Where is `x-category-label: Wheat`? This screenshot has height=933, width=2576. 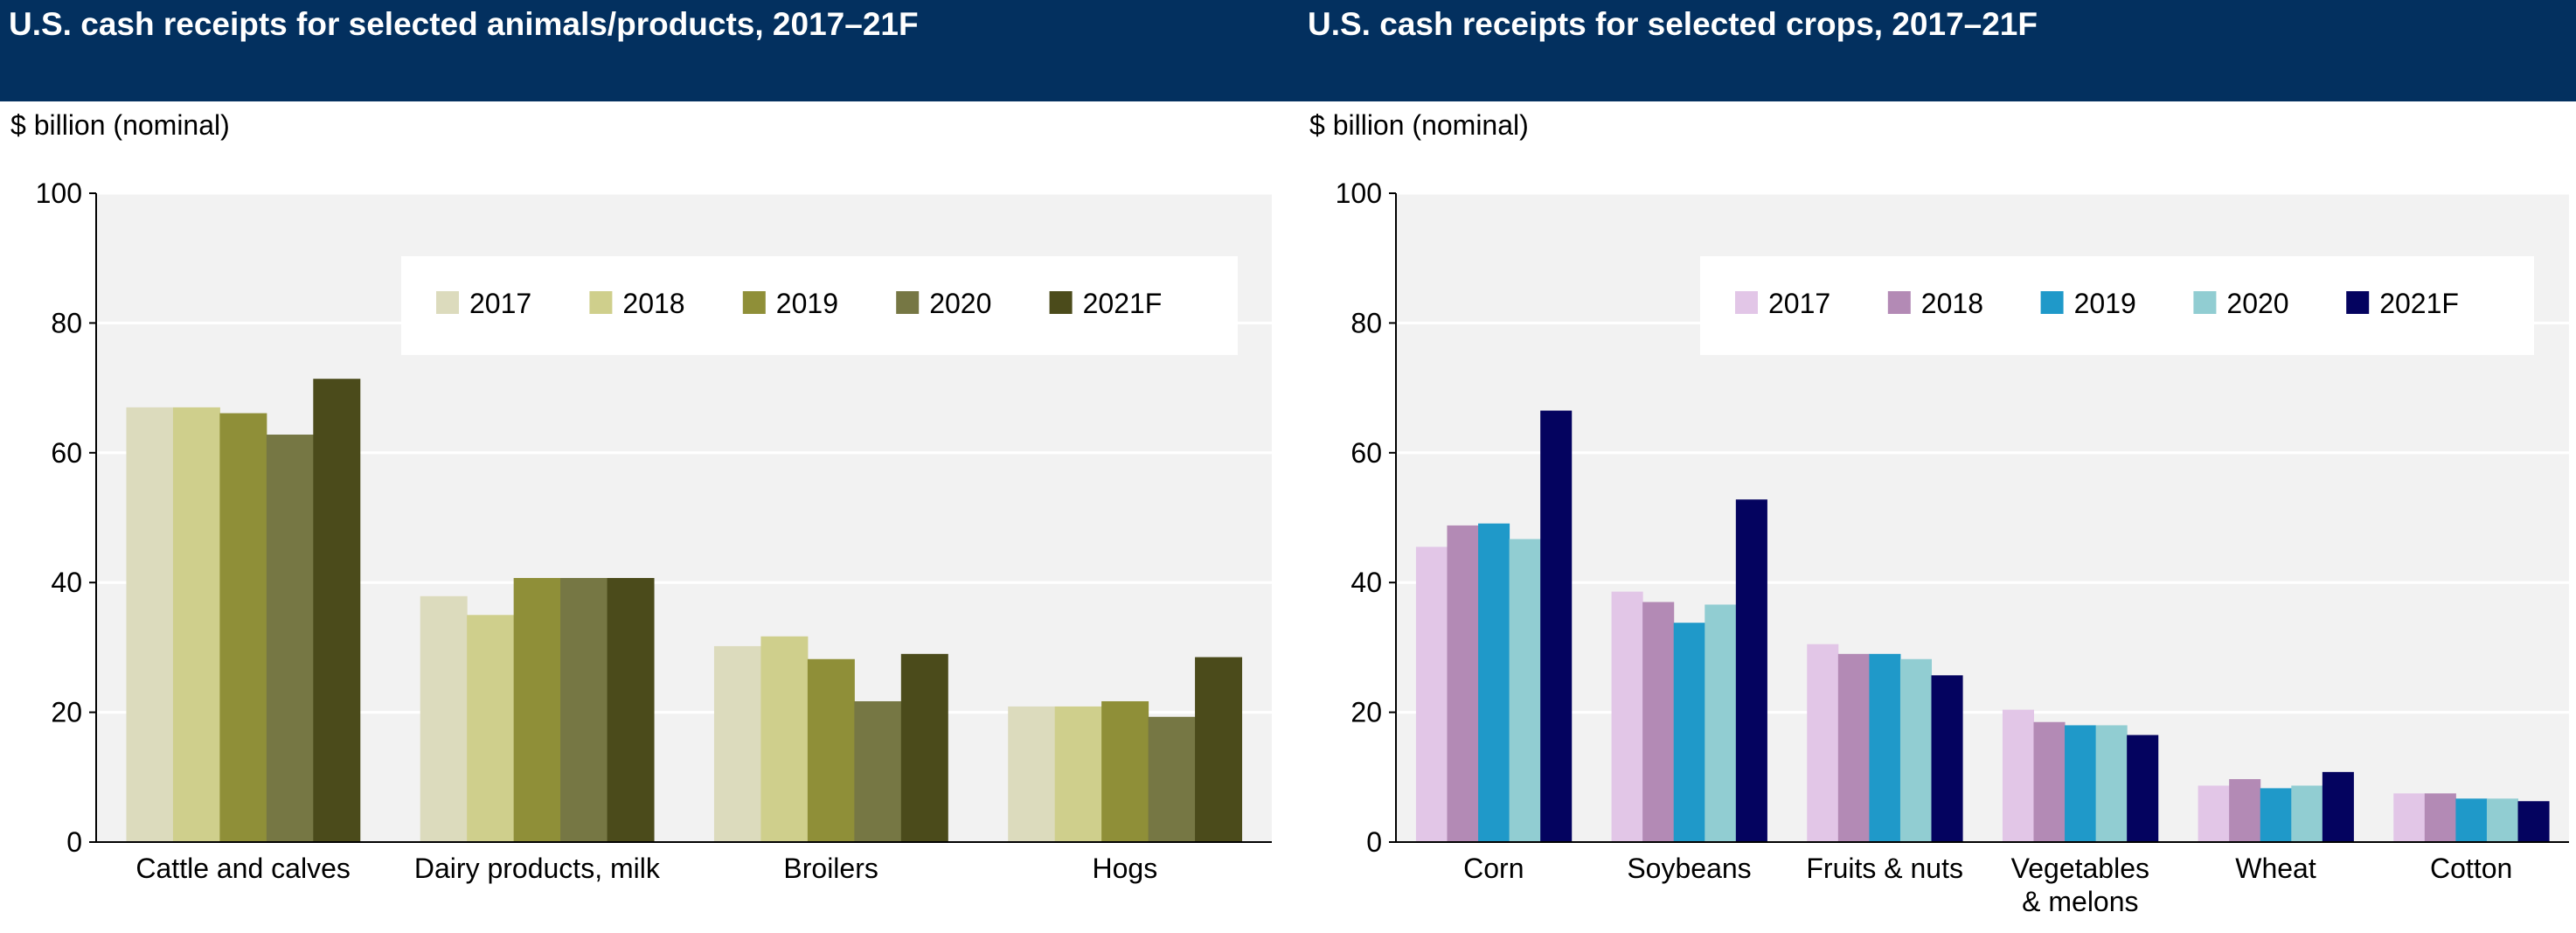
x-category-label: Wheat is located at coordinates (2275, 868).